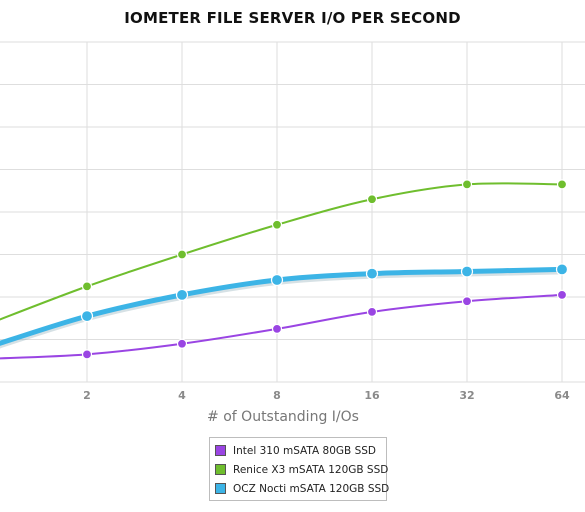 The width and height of the screenshot is (585, 512). Describe the element at coordinates (311, 469) in the screenshot. I see `legend-label: Renice X3 mSATA 120GB SSD` at that location.